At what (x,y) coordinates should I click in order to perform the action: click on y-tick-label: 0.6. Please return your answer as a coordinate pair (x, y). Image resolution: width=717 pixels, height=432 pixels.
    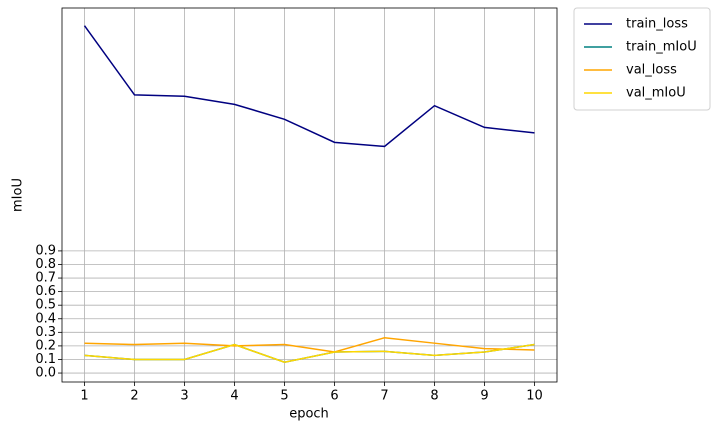
    Looking at the image, I should click on (45, 291).